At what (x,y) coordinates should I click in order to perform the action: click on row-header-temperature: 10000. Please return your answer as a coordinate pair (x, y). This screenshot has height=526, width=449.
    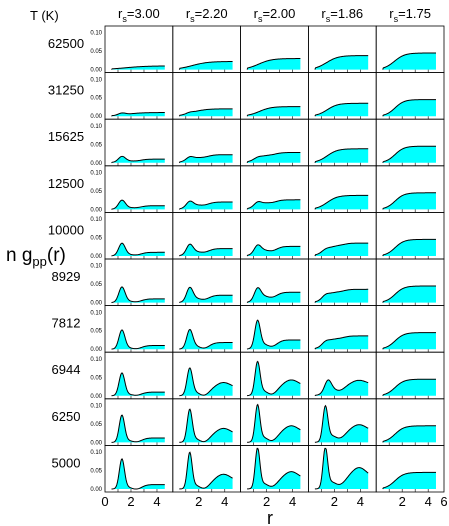
    Looking at the image, I should click on (66, 229).